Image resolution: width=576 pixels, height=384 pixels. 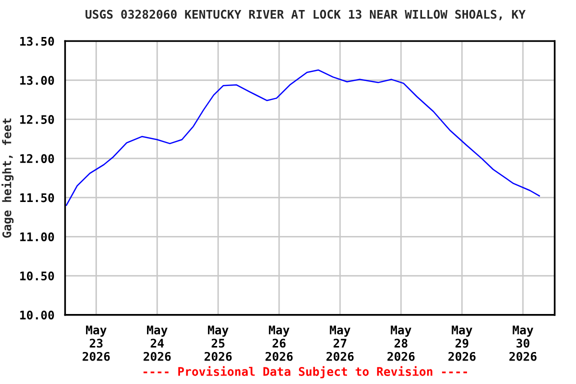 I want to click on x-tick-label: May 30 2026, so click(x=523, y=343).